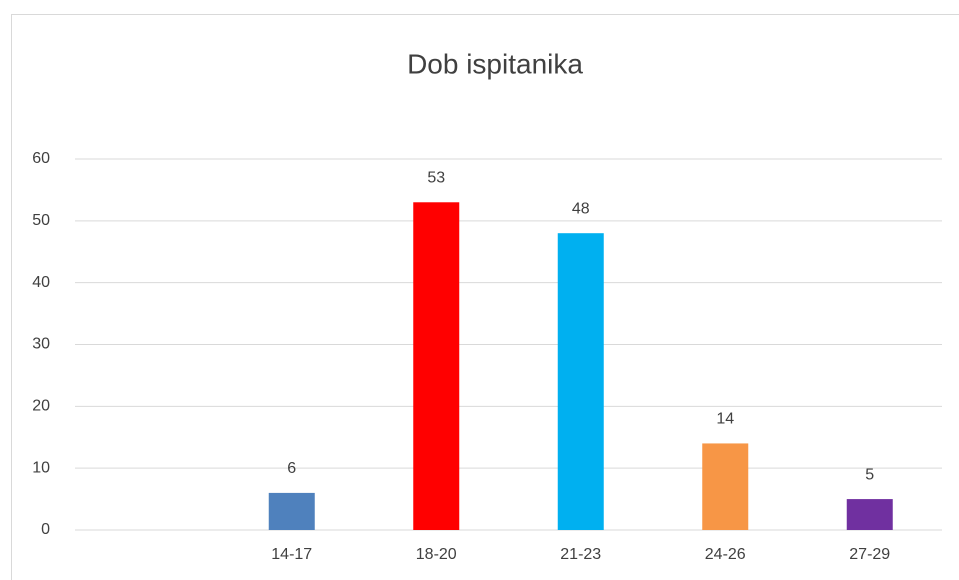 This screenshot has height=580, width=959. I want to click on x-tick-label: 24-26, so click(725, 554).